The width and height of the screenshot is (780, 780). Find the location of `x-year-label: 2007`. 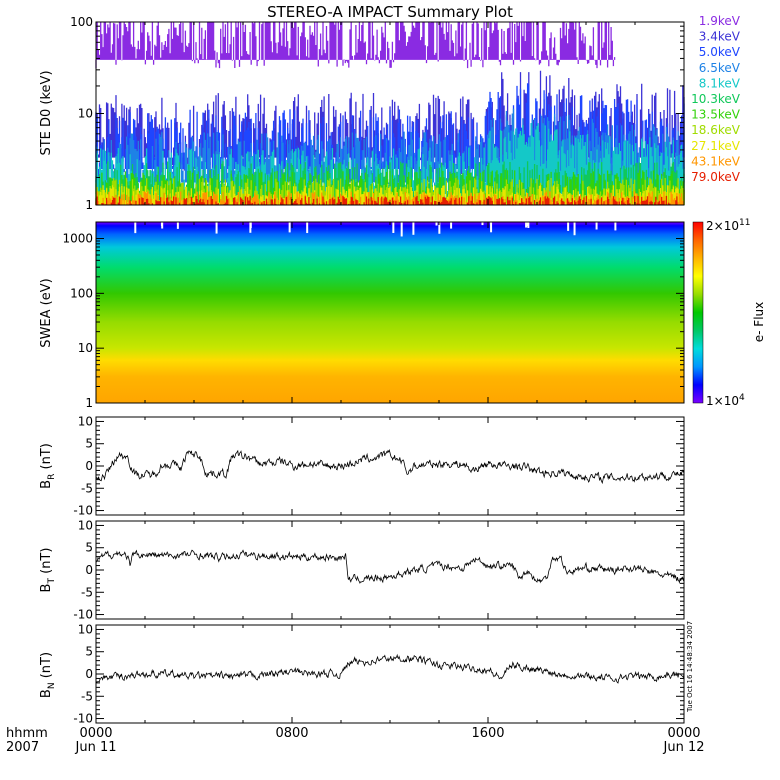

x-year-label: 2007 is located at coordinates (22, 747).